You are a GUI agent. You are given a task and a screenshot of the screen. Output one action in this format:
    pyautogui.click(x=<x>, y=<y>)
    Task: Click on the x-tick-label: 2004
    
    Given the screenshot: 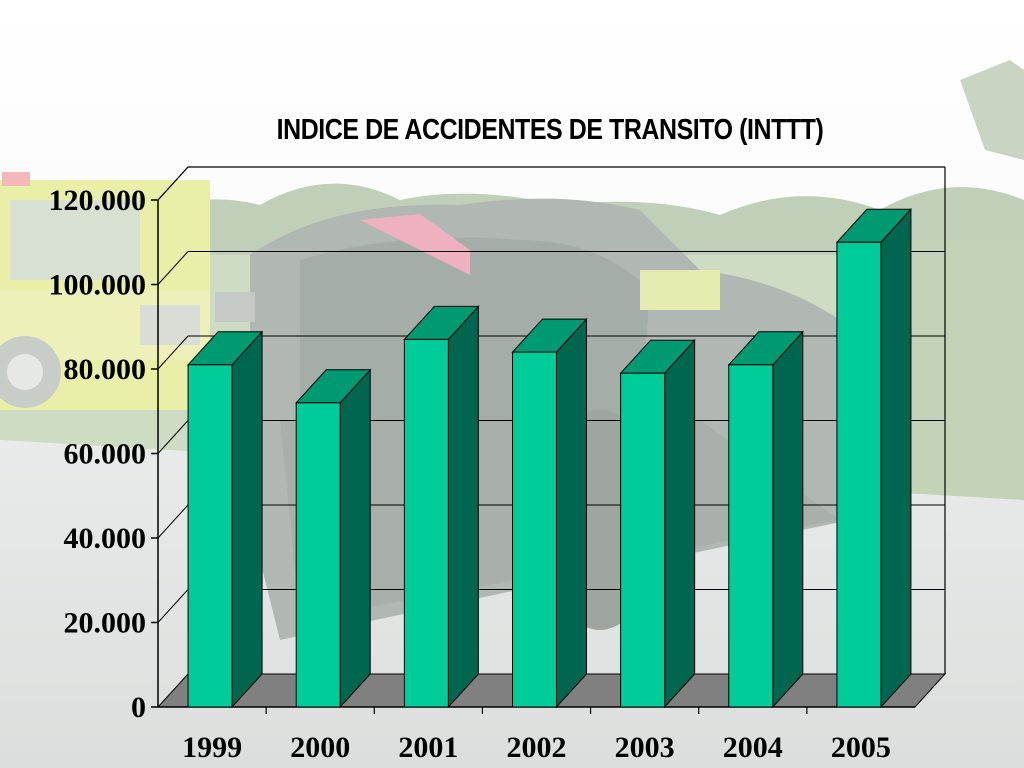 What is the action you would take?
    pyautogui.click(x=753, y=747)
    